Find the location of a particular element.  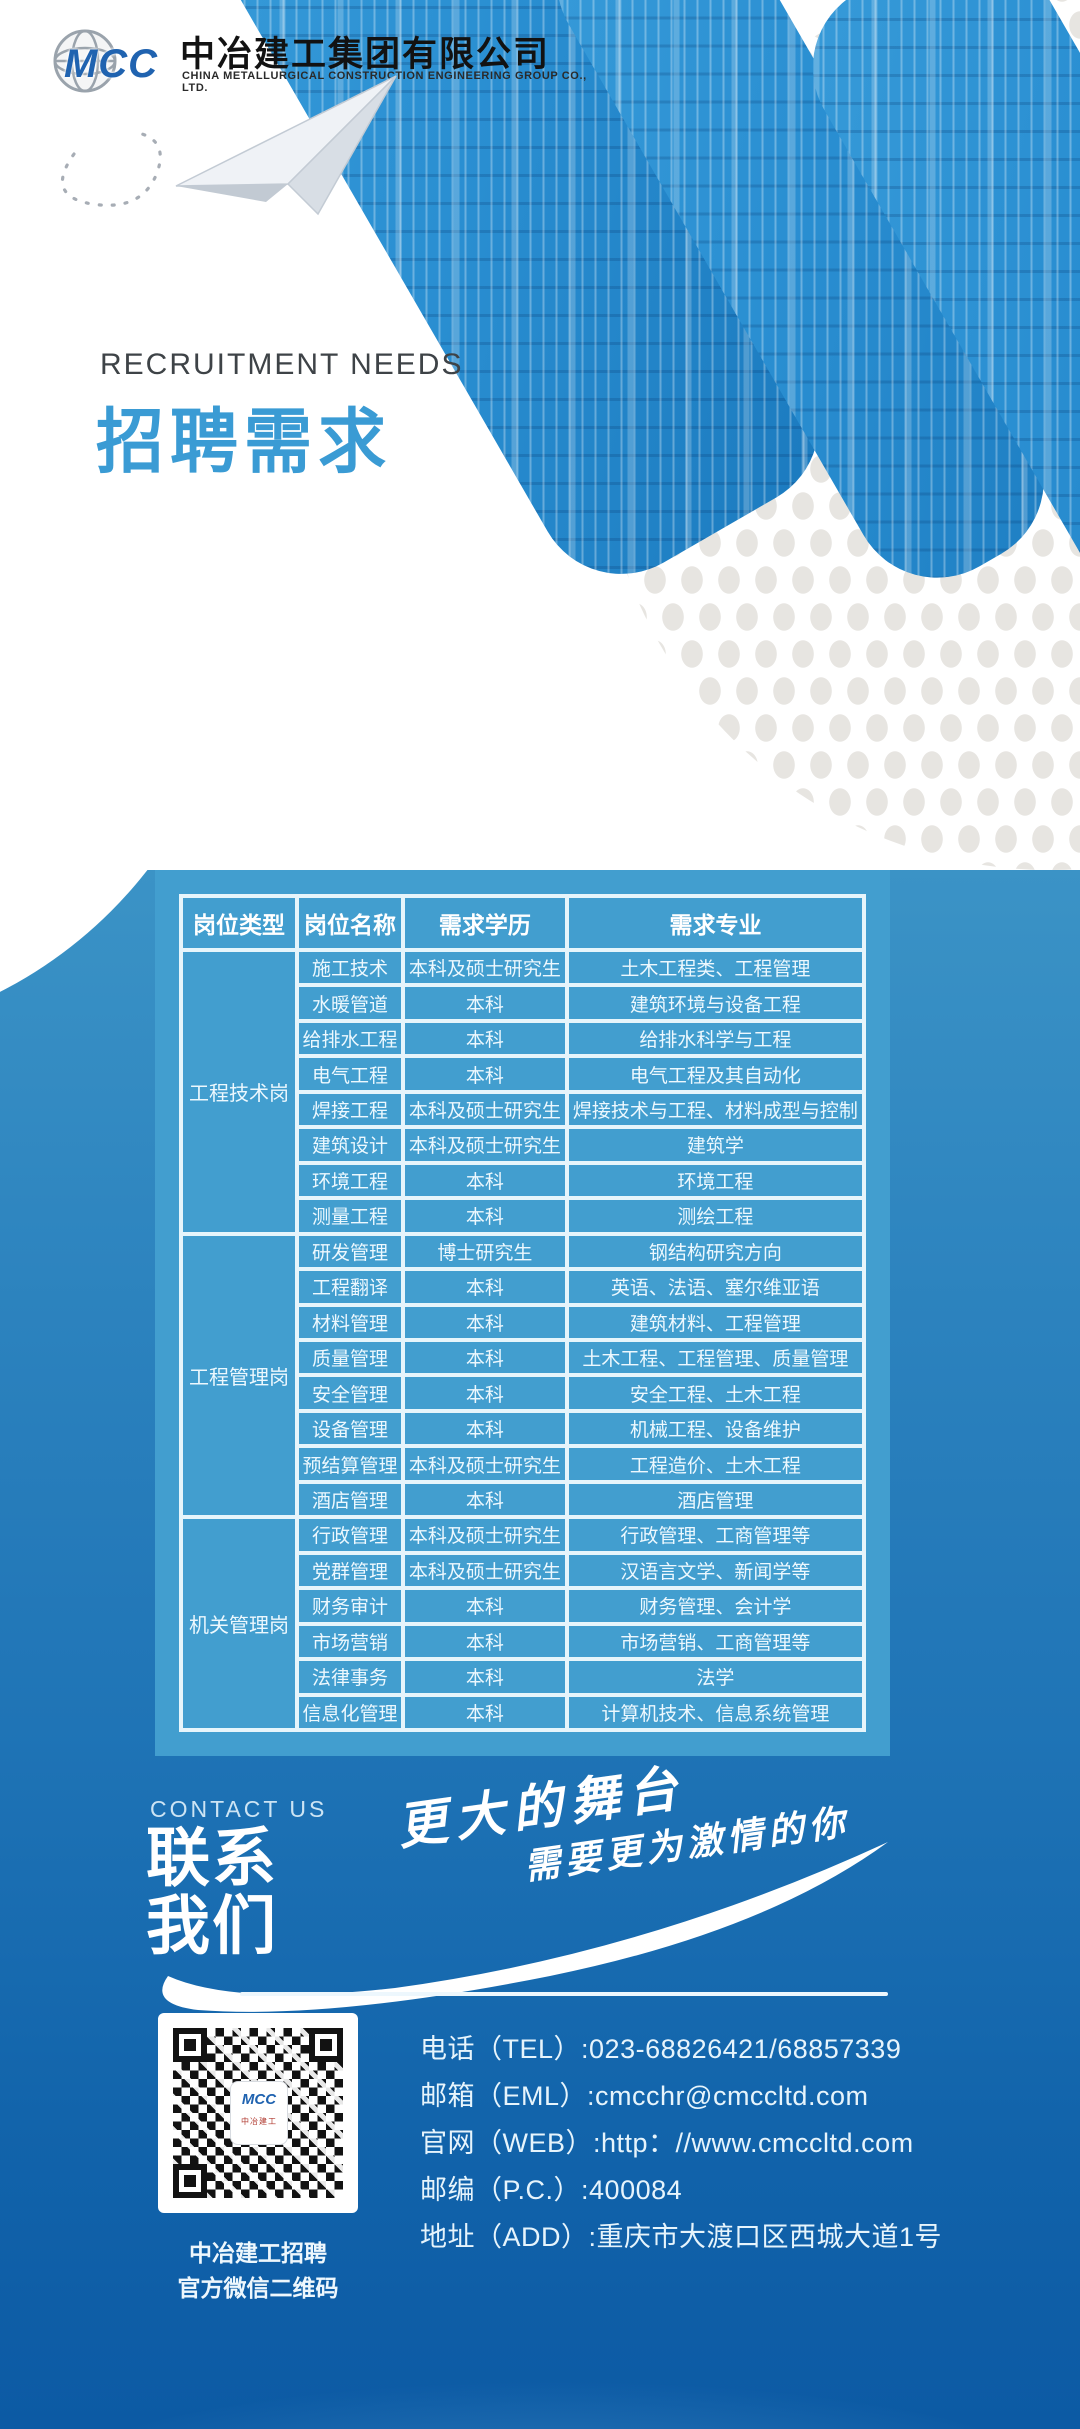

job-name-cell: 水暖管道 is located at coordinates (350, 1003).